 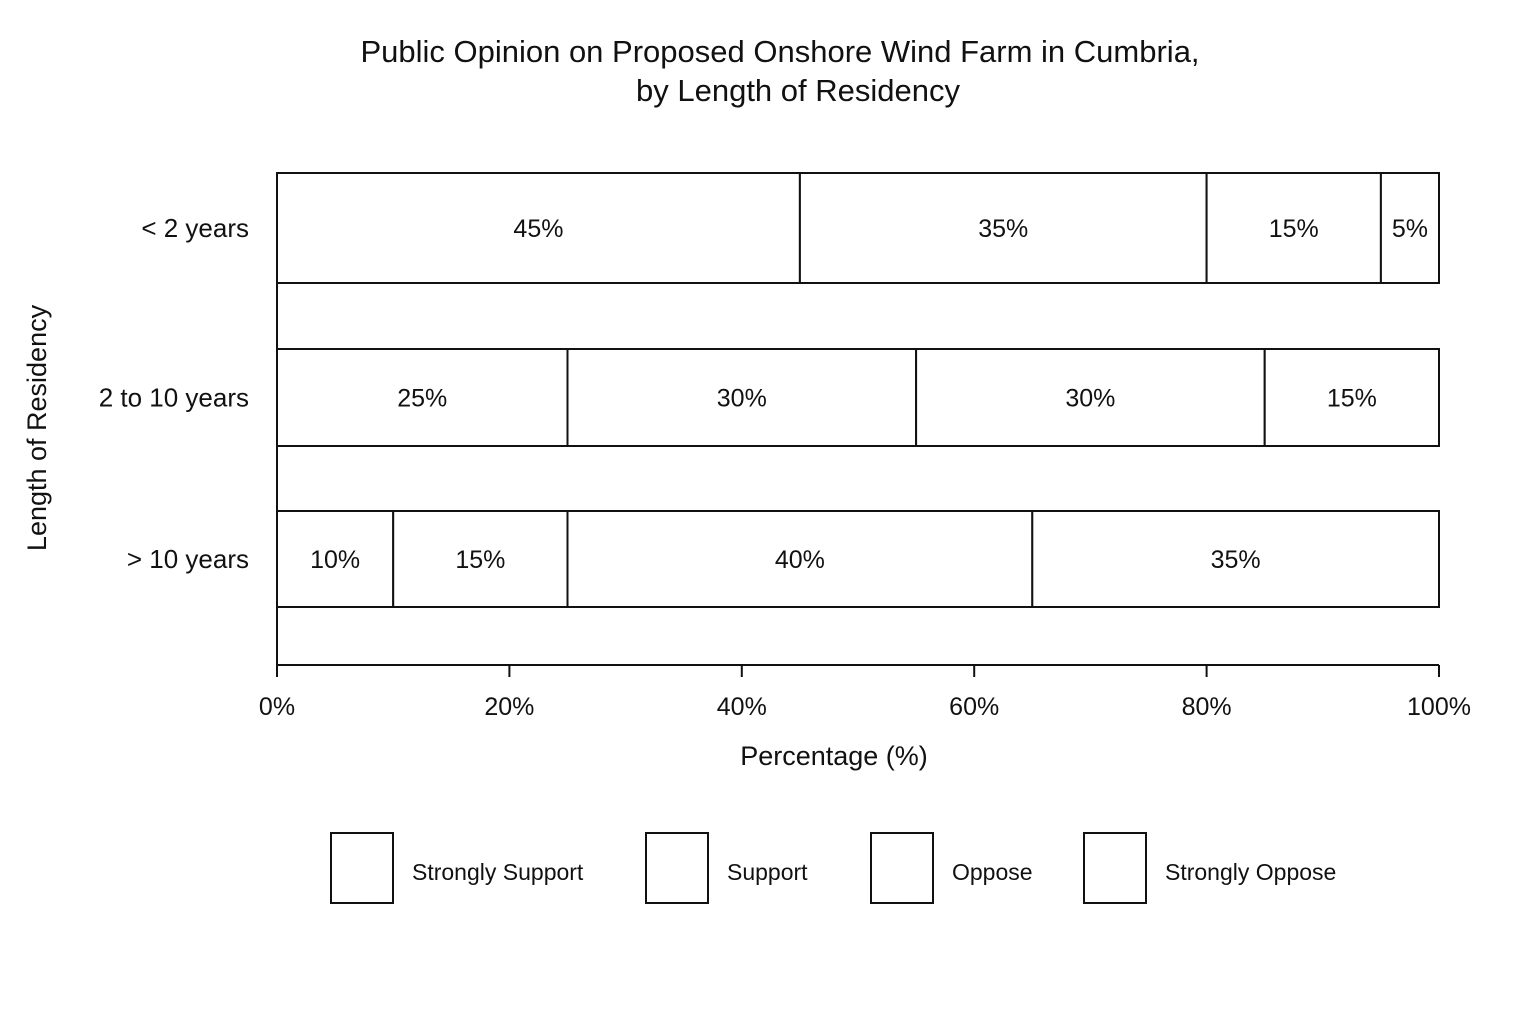 I want to click on x-tick-label: 40%, so click(x=742, y=707).